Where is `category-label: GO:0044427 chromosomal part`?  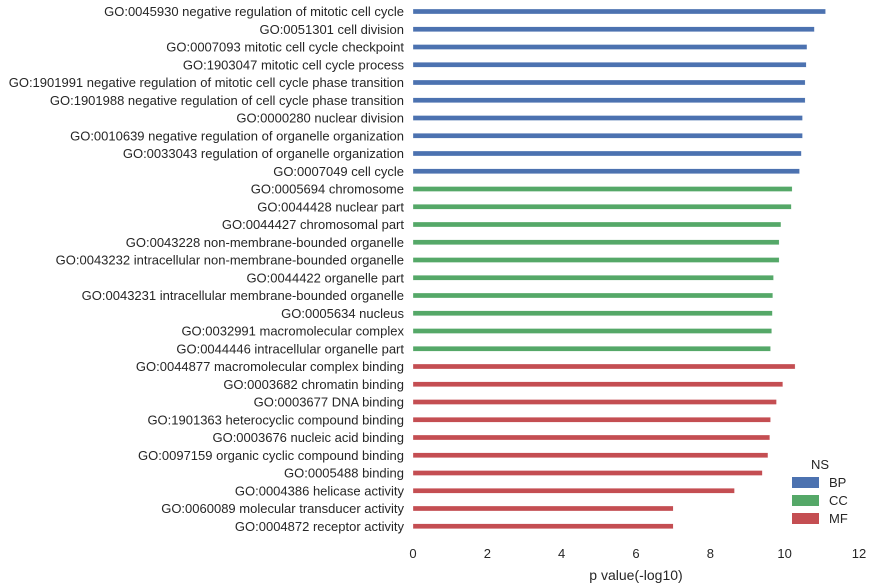 category-label: GO:0044427 chromosomal part is located at coordinates (313, 224).